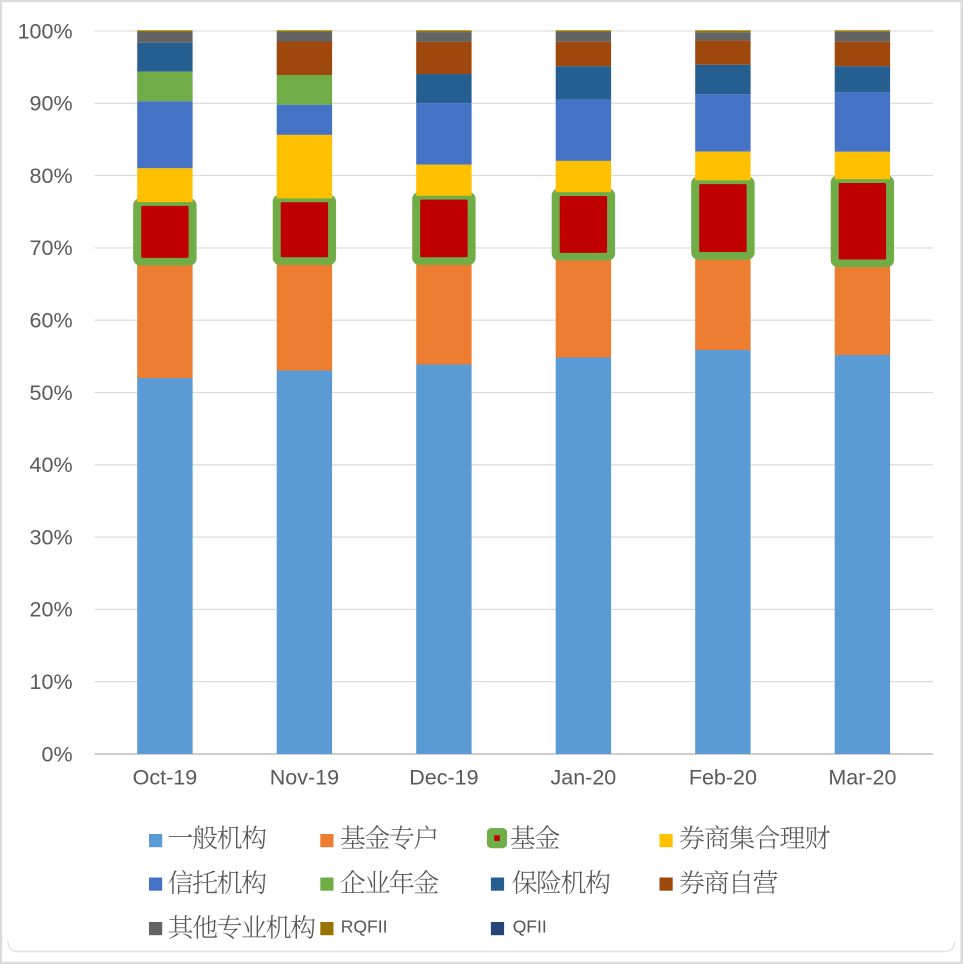 The height and width of the screenshot is (964, 963). I want to click on svg-text: 30%, so click(51, 537).